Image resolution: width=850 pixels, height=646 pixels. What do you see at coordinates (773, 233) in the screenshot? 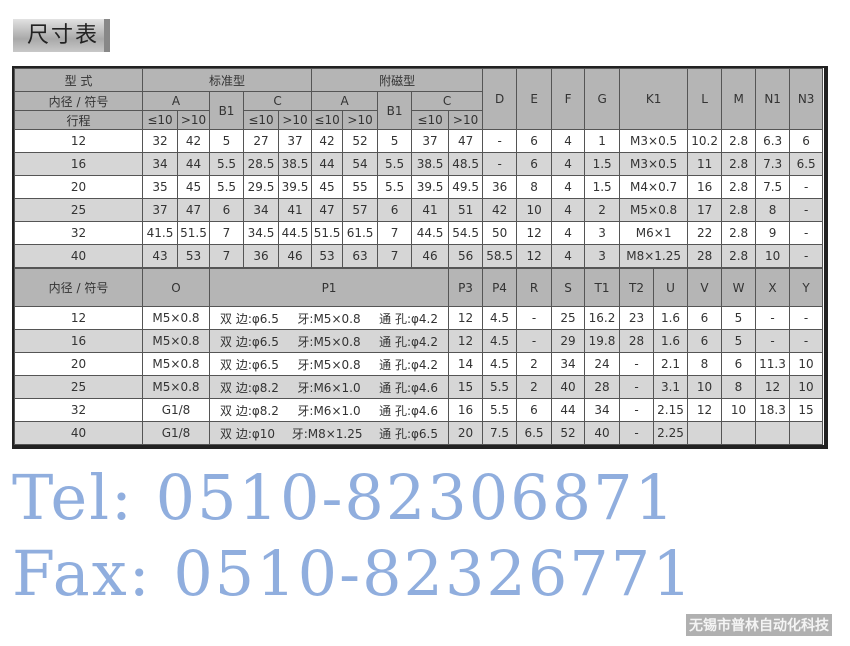
I see `value-cell: 9` at bounding box center [773, 233].